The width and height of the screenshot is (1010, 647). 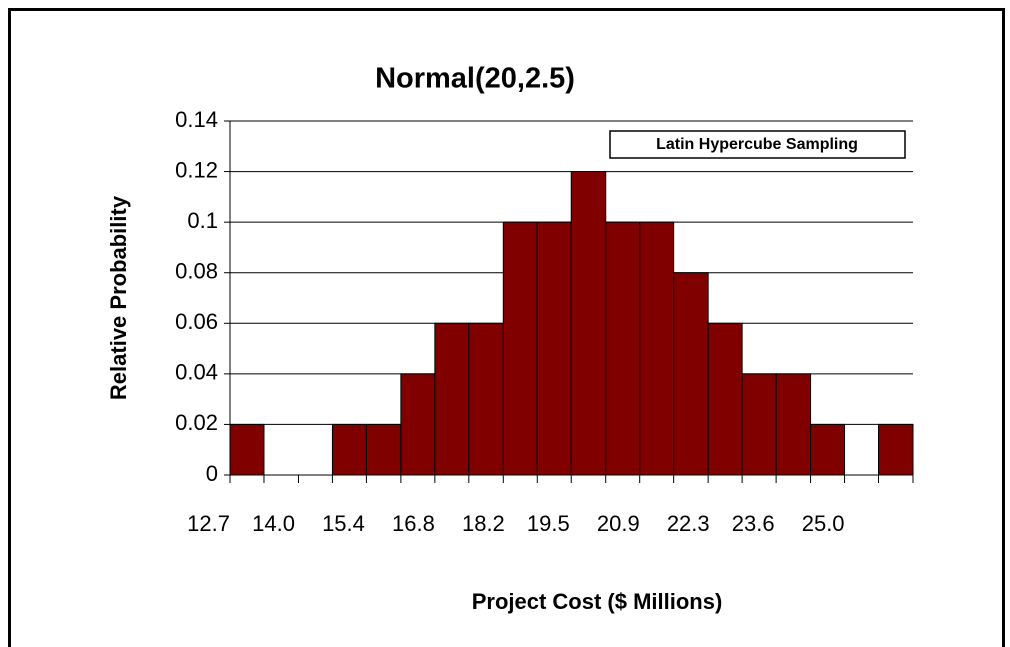 What do you see at coordinates (823, 523) in the screenshot?
I see `x-tick-label: 25.0` at bounding box center [823, 523].